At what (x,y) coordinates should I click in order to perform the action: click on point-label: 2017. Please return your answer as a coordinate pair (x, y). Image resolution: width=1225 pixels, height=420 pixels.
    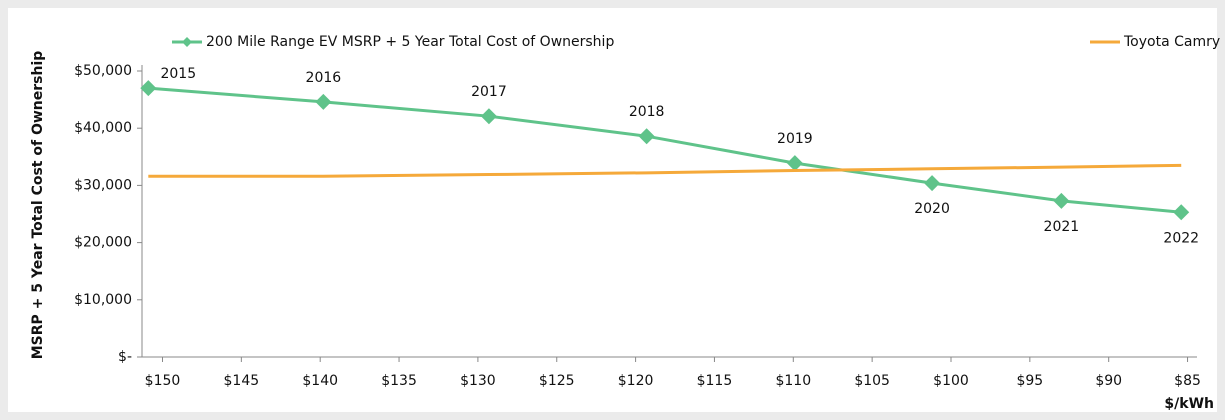
    Looking at the image, I should click on (489, 92).